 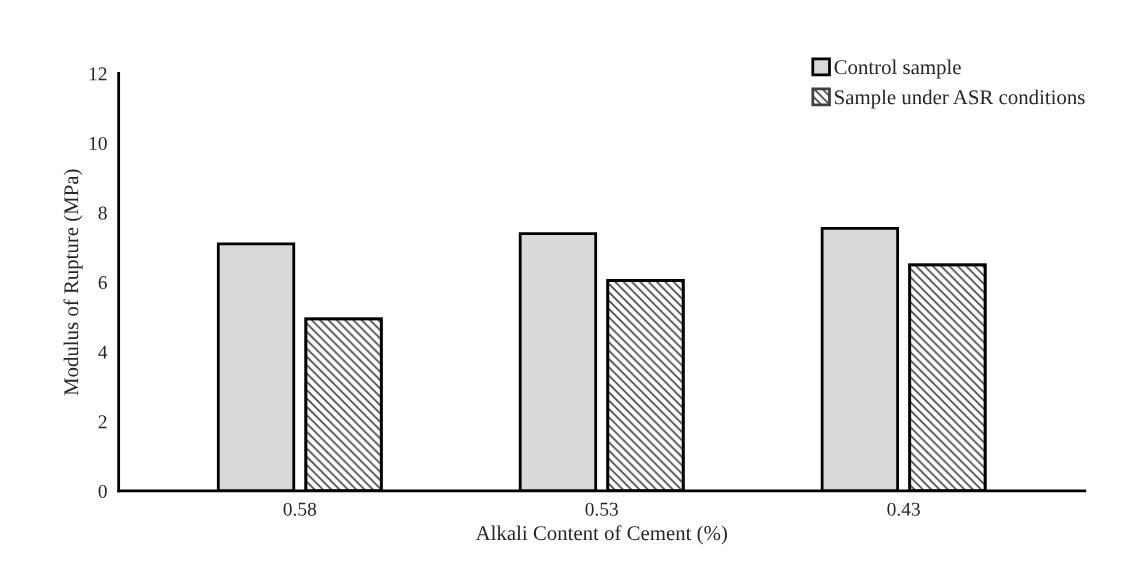 I want to click on y-tick-label: 0, so click(x=102, y=491).